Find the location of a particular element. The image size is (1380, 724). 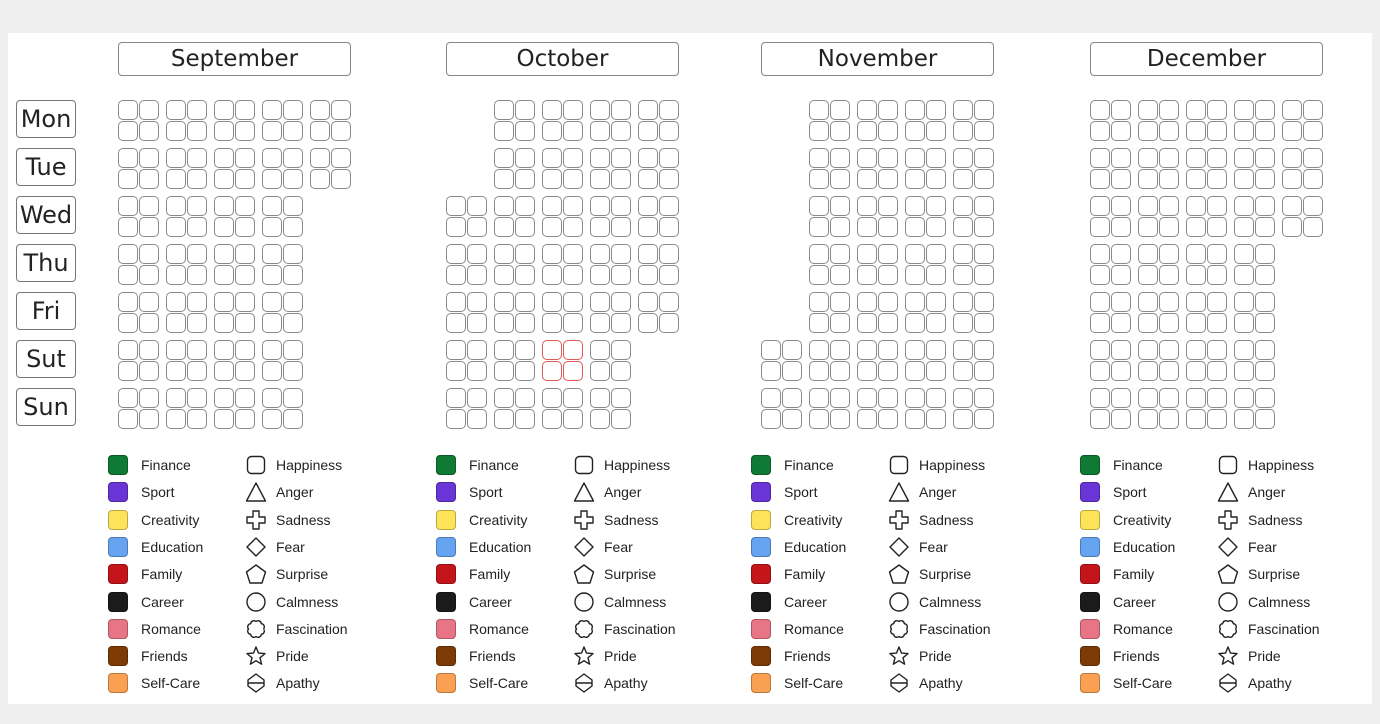

day-cell-highlighted is located at coordinates (563, 361).